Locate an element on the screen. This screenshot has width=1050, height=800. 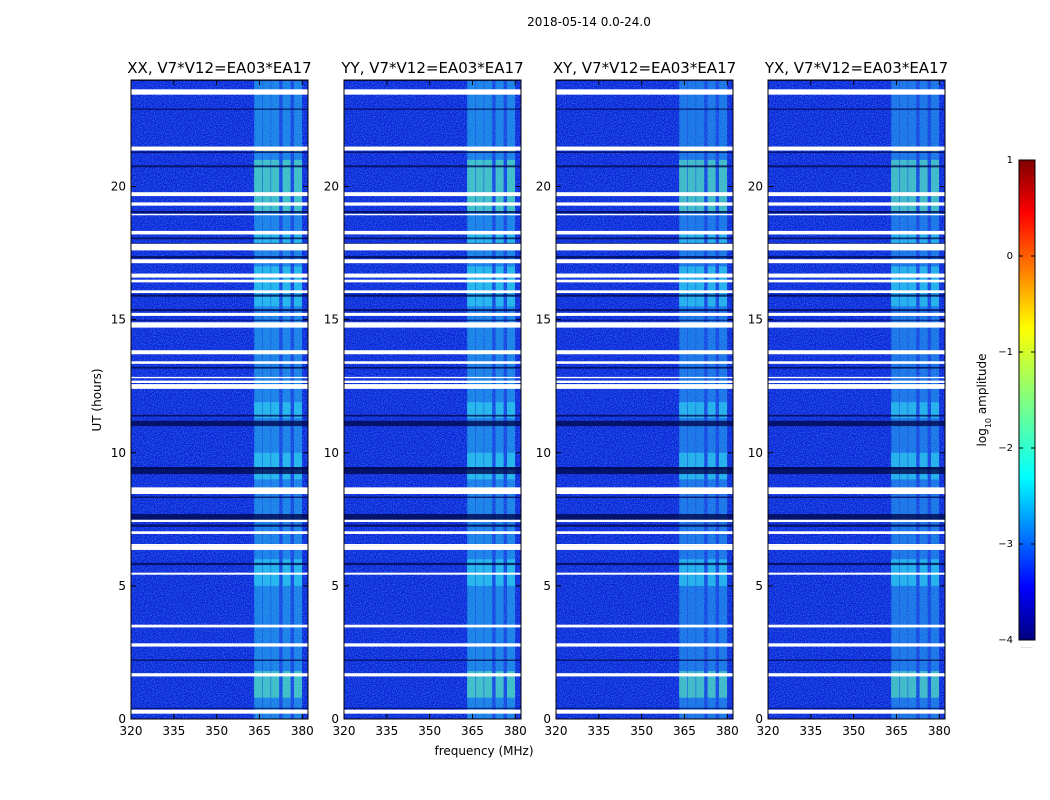
colorbar-label: log10 amplitude is located at coordinates (984, 400).